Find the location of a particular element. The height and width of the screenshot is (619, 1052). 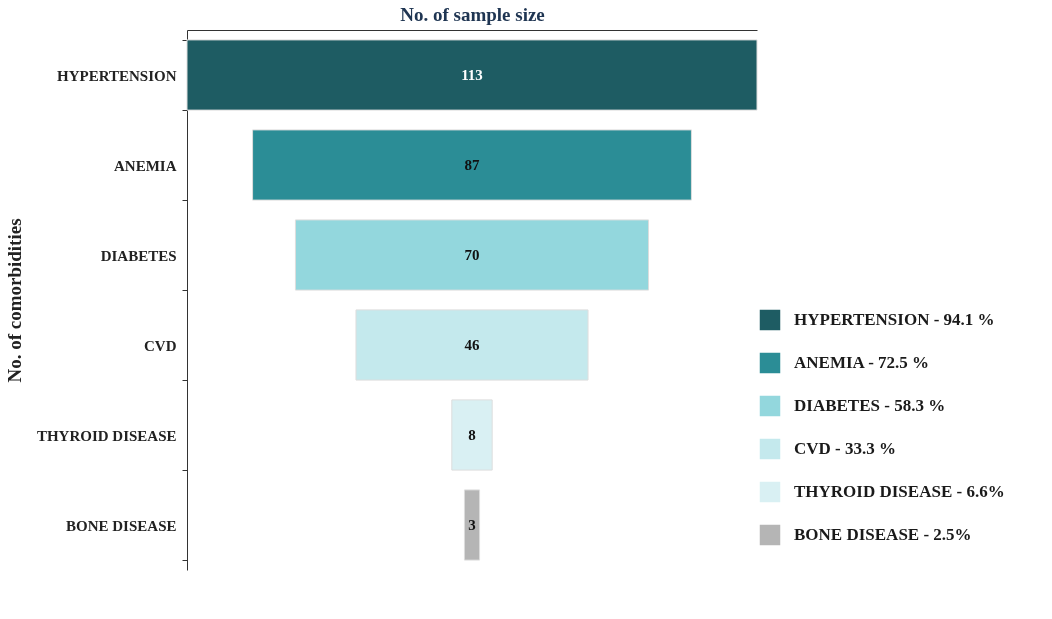

text: DIABETES - 58.3 % is located at coordinates (870, 405).